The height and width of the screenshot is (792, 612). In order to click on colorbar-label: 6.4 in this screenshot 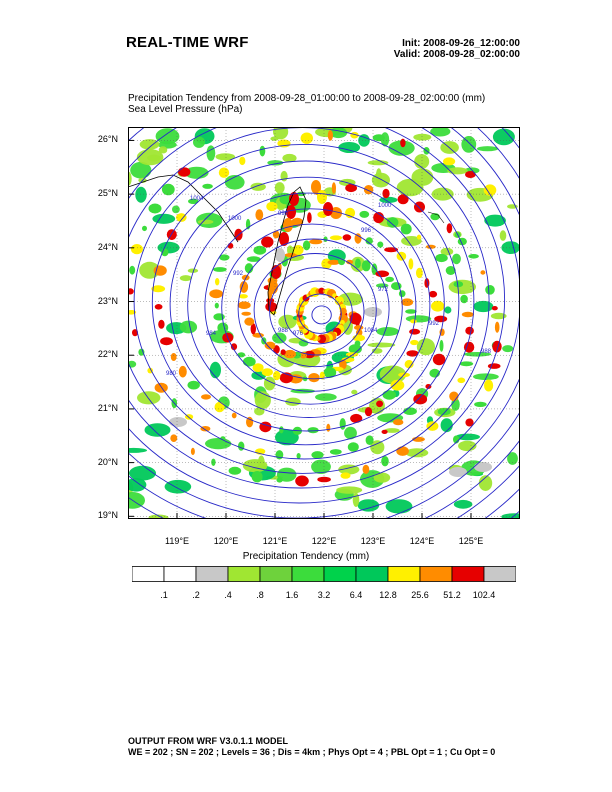, I will do `click(356, 595)`.